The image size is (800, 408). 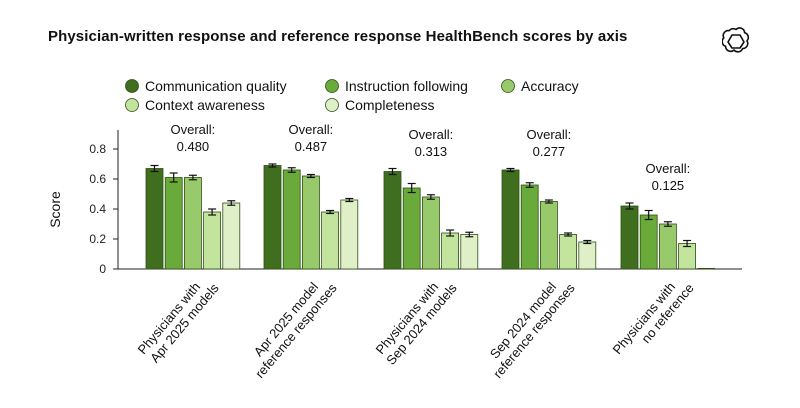 What do you see at coordinates (550, 86) in the screenshot?
I see `legend-label: Accuracy` at bounding box center [550, 86].